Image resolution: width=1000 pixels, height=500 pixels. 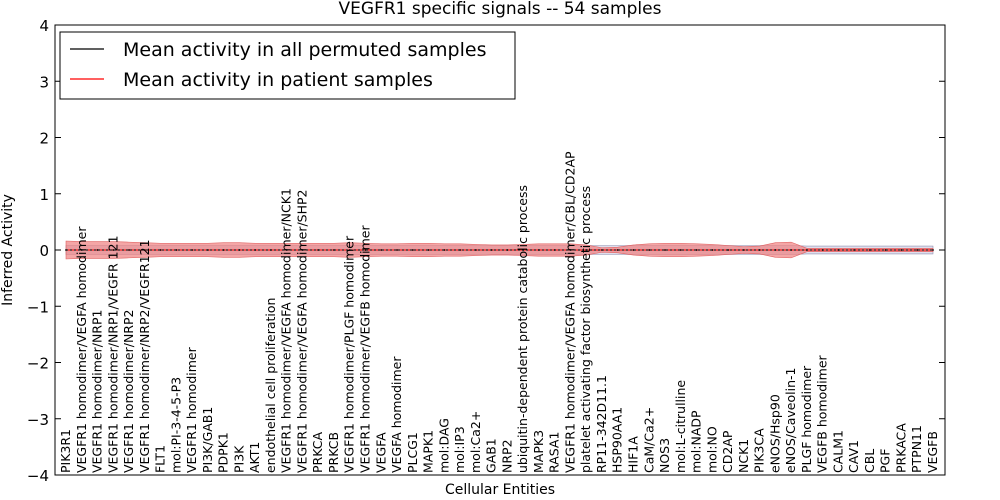 What do you see at coordinates (680, 426) in the screenshot?
I see `x-tick-label: mol:L-citrulline` at bounding box center [680, 426].